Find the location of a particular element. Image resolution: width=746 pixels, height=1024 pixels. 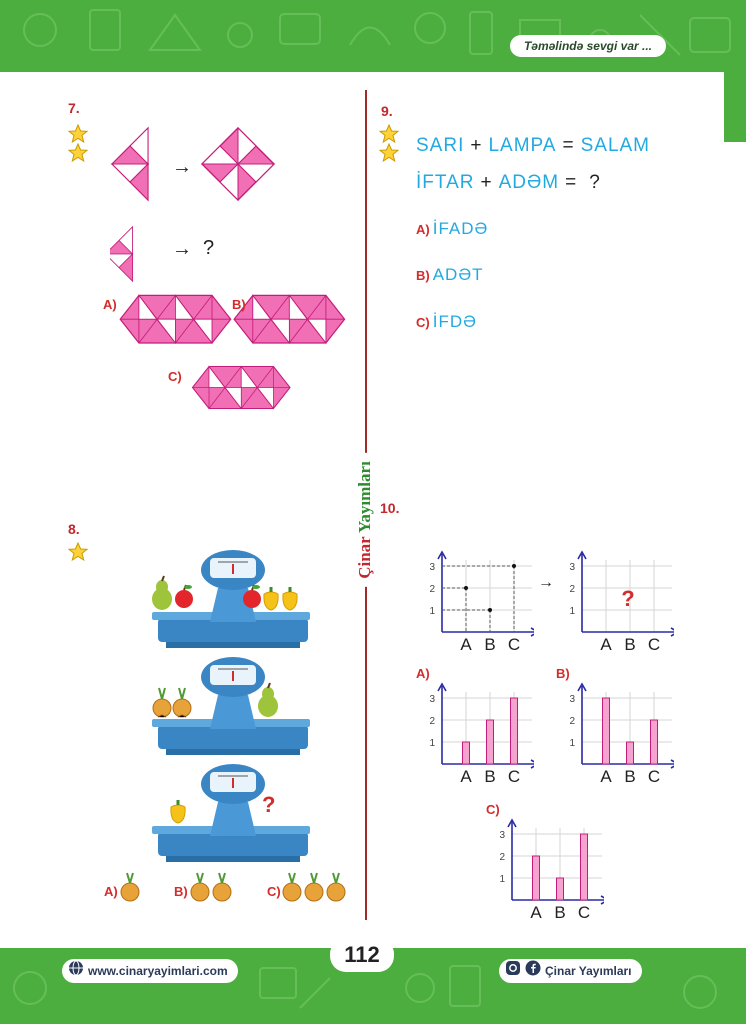

q8-question-mark: ? is located at coordinates (269, 804).